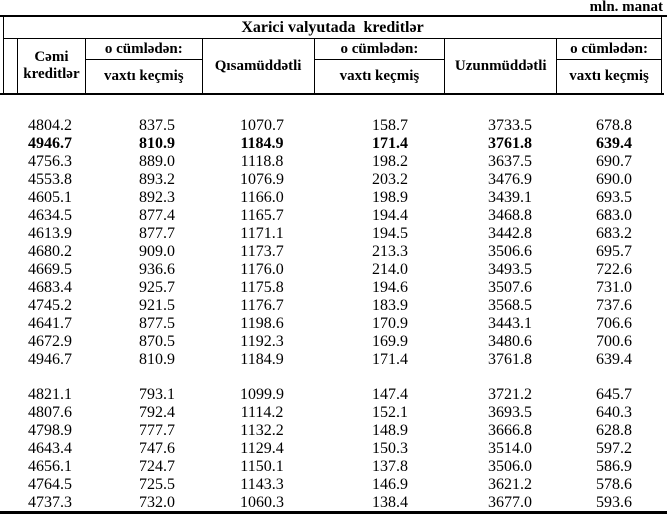  I want to click on table-cell: 732.0, so click(157, 502).